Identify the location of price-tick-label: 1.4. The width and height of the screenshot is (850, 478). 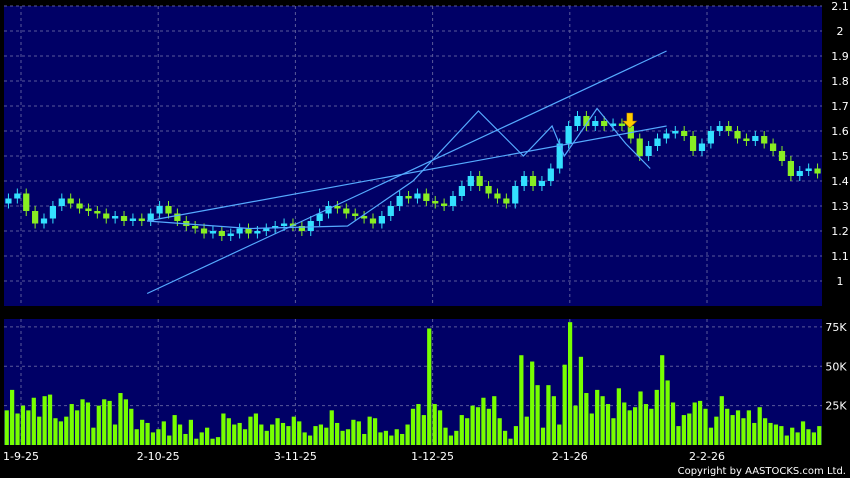
(840, 181).